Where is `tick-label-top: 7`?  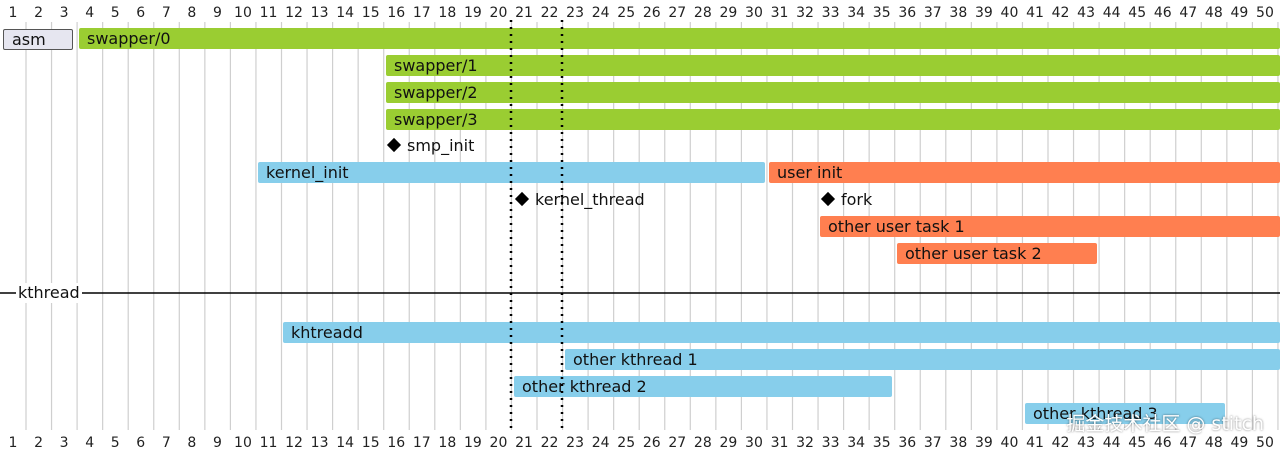 tick-label-top: 7 is located at coordinates (166, 13).